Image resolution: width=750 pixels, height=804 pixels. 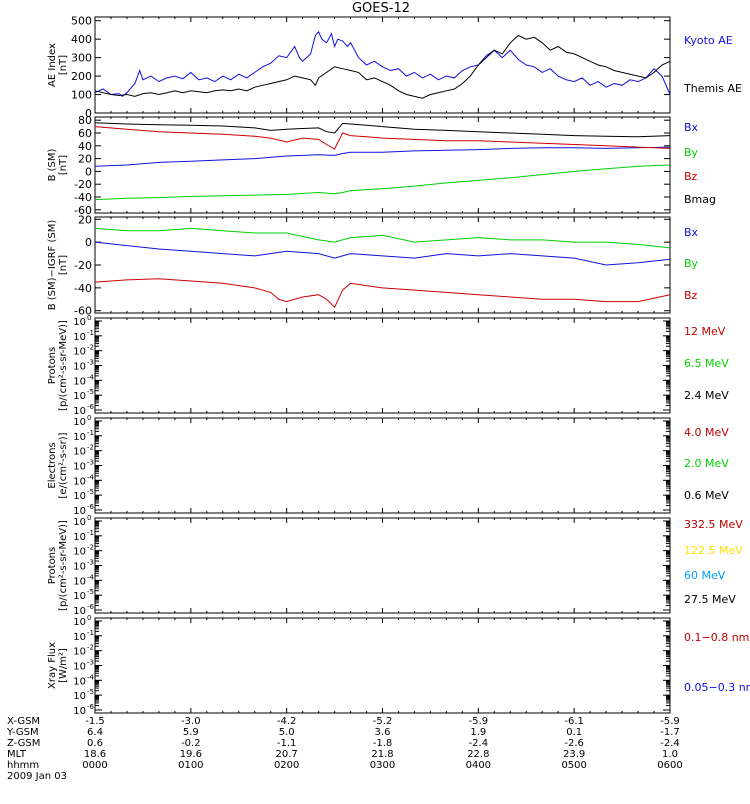 What do you see at coordinates (705, 575) in the screenshot?
I see `legend-60-mev: 60 MeV` at bounding box center [705, 575].